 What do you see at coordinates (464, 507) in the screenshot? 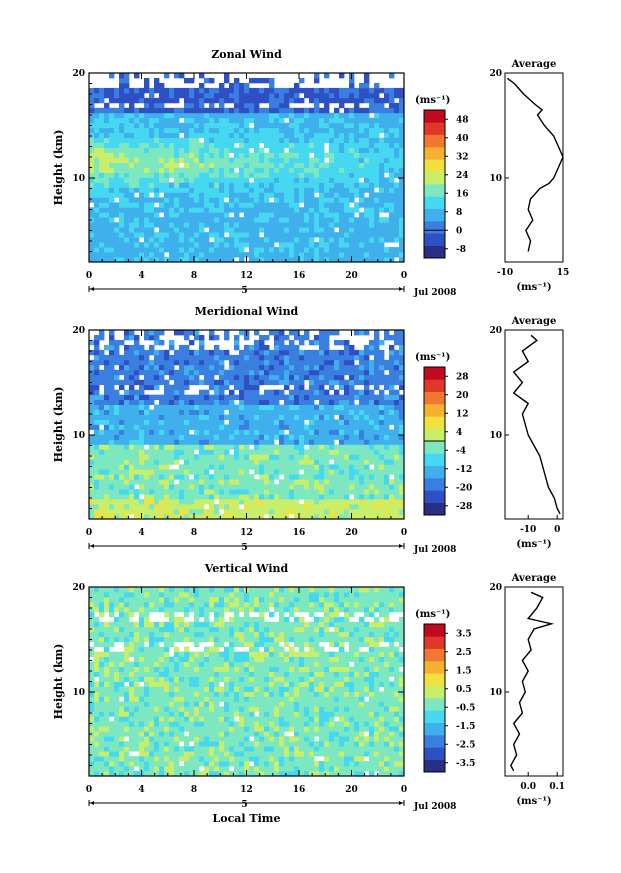
I see `colorbar-tick-label: -28` at bounding box center [464, 507].